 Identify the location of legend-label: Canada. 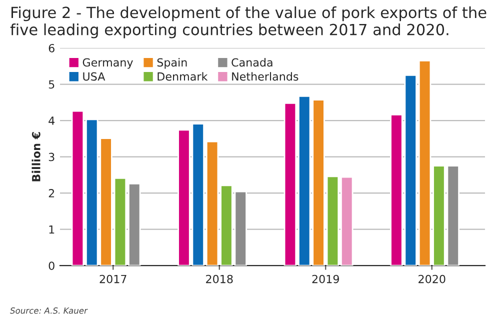
(252, 62).